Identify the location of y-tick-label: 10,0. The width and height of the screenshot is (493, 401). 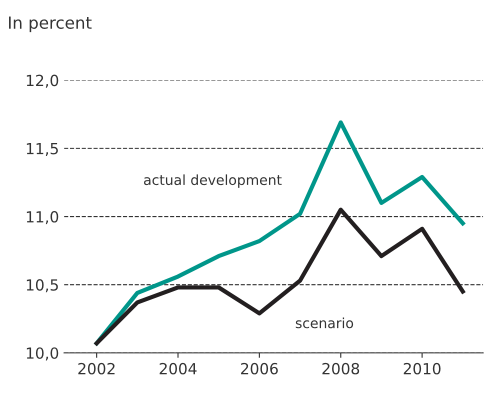
(42, 353).